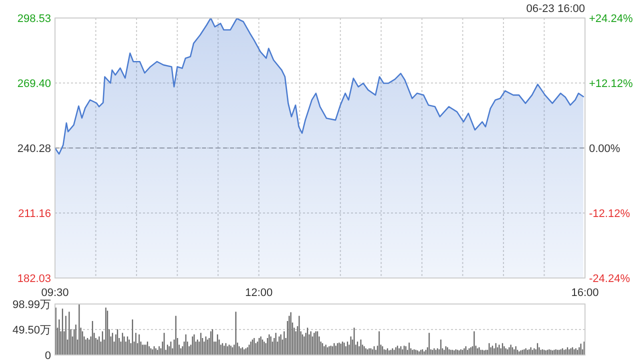  I want to click on y2-tick-label: +24.24%, so click(611, 19).